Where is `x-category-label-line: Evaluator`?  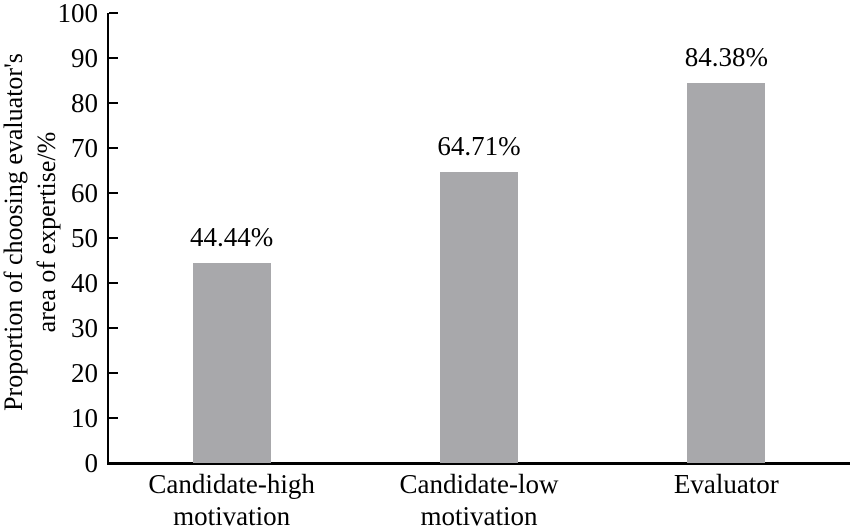 x-category-label-line: Evaluator is located at coordinates (726, 484).